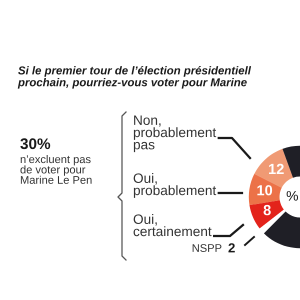 The image size is (300, 300). I want to click on slice-label: NSPP, so click(207, 248).